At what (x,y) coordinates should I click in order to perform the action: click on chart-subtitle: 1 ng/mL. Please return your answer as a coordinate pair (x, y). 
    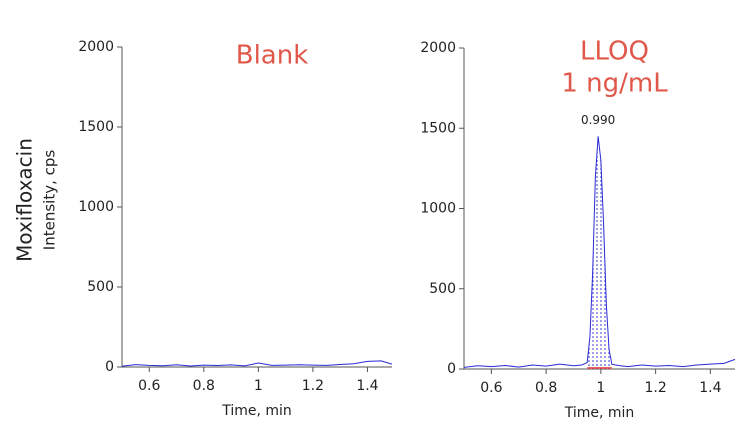
    Looking at the image, I should click on (614, 84).